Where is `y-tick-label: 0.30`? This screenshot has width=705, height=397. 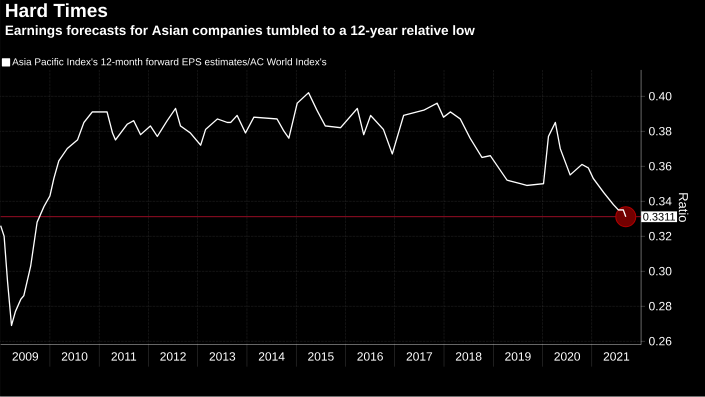 y-tick-label: 0.30 is located at coordinates (660, 271).